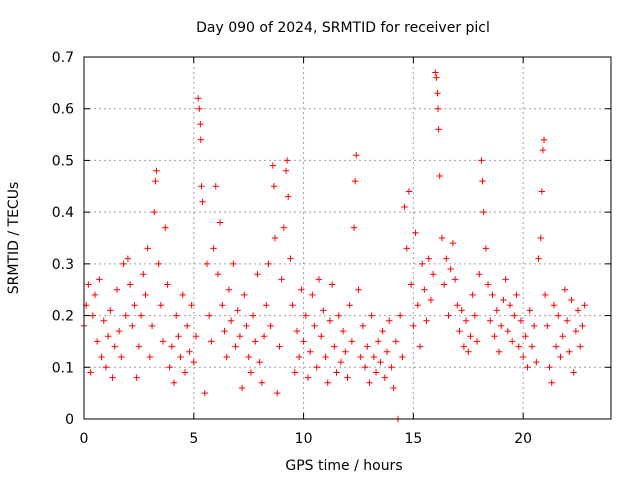  Describe the element at coordinates (14, 238) in the screenshot. I see `y-axis-label: SRMTID / TECUs` at that location.